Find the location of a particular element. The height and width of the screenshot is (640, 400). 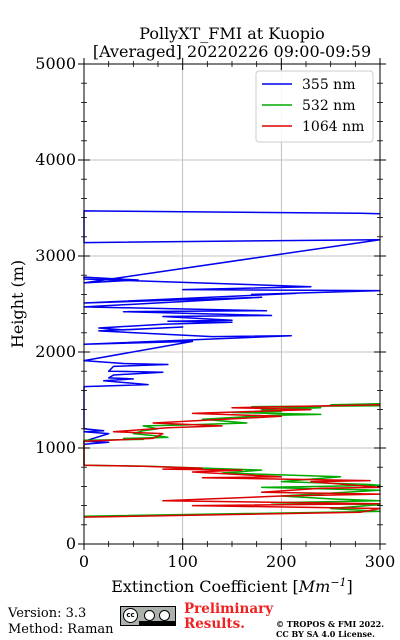

legend-box is located at coordinates (314, 106).